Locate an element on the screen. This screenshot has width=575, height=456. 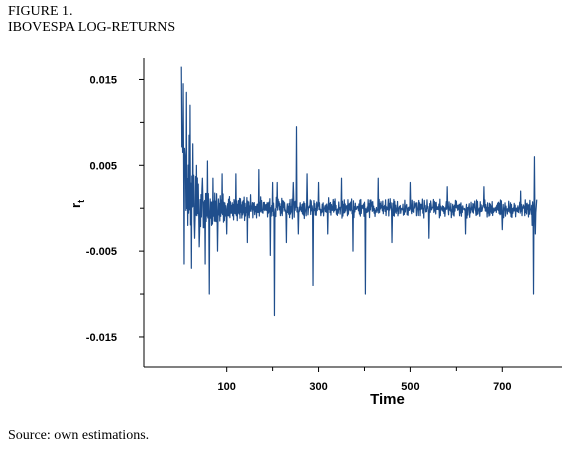
y-axis-label: rt is located at coordinates (77, 204).